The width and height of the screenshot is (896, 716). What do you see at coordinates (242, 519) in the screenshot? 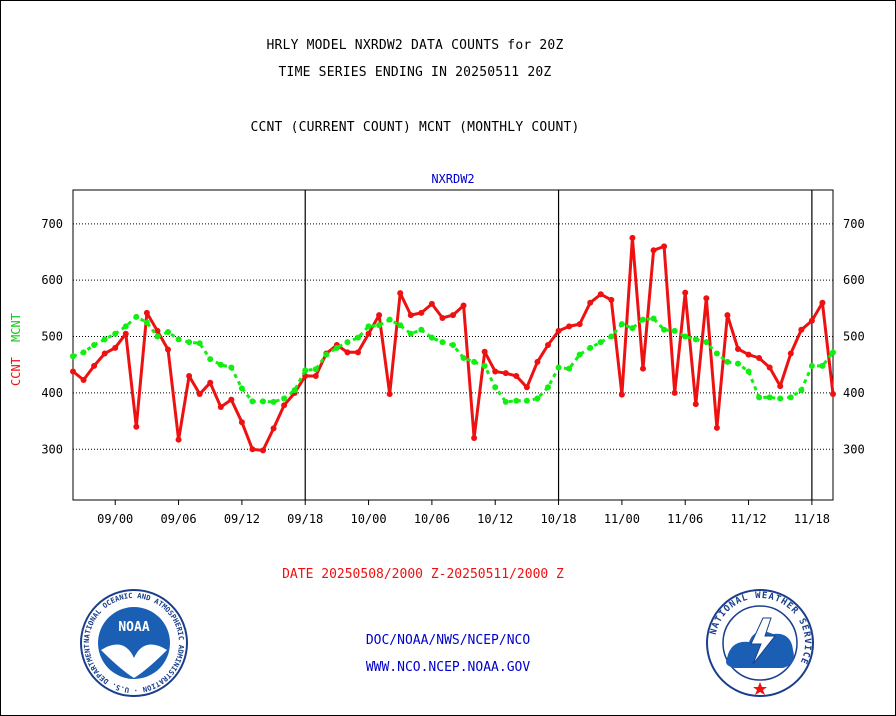
I see `x-tick-label: 09/12` at bounding box center [242, 519].